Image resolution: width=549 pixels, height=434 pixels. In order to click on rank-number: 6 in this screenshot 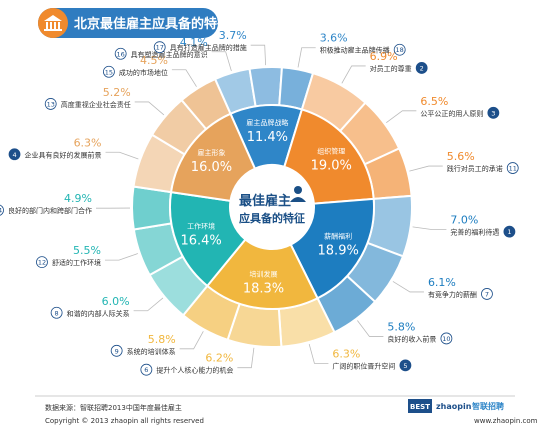, I will do `click(146, 370)`.